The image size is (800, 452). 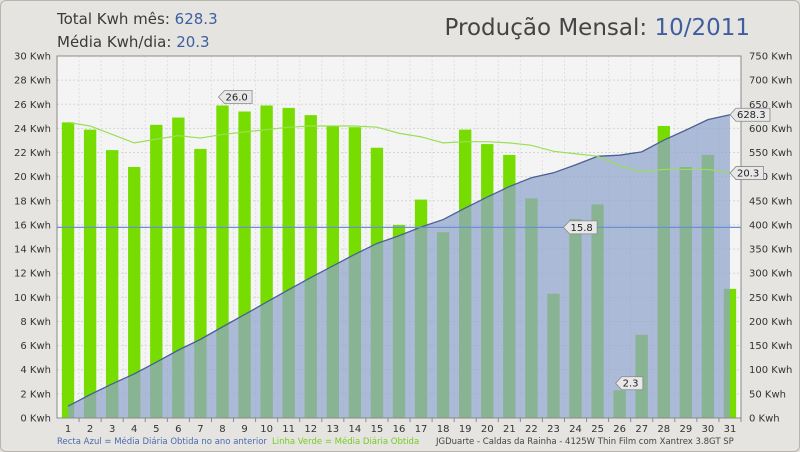 I want to click on x-tick-label: 1, so click(x=68, y=429).